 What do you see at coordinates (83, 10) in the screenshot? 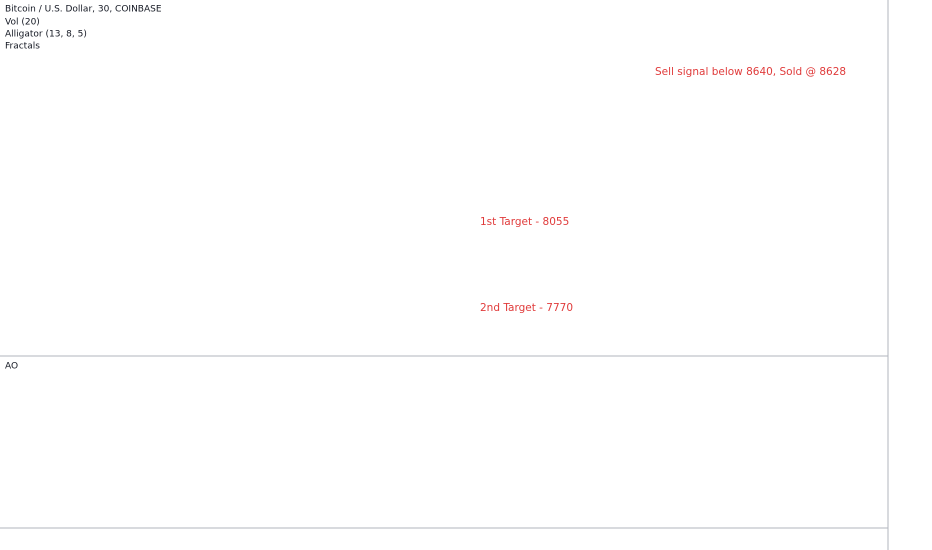
I see `chart-title: Bitcoin / U.S. Dollar, 30, COINBASE` at bounding box center [83, 10].